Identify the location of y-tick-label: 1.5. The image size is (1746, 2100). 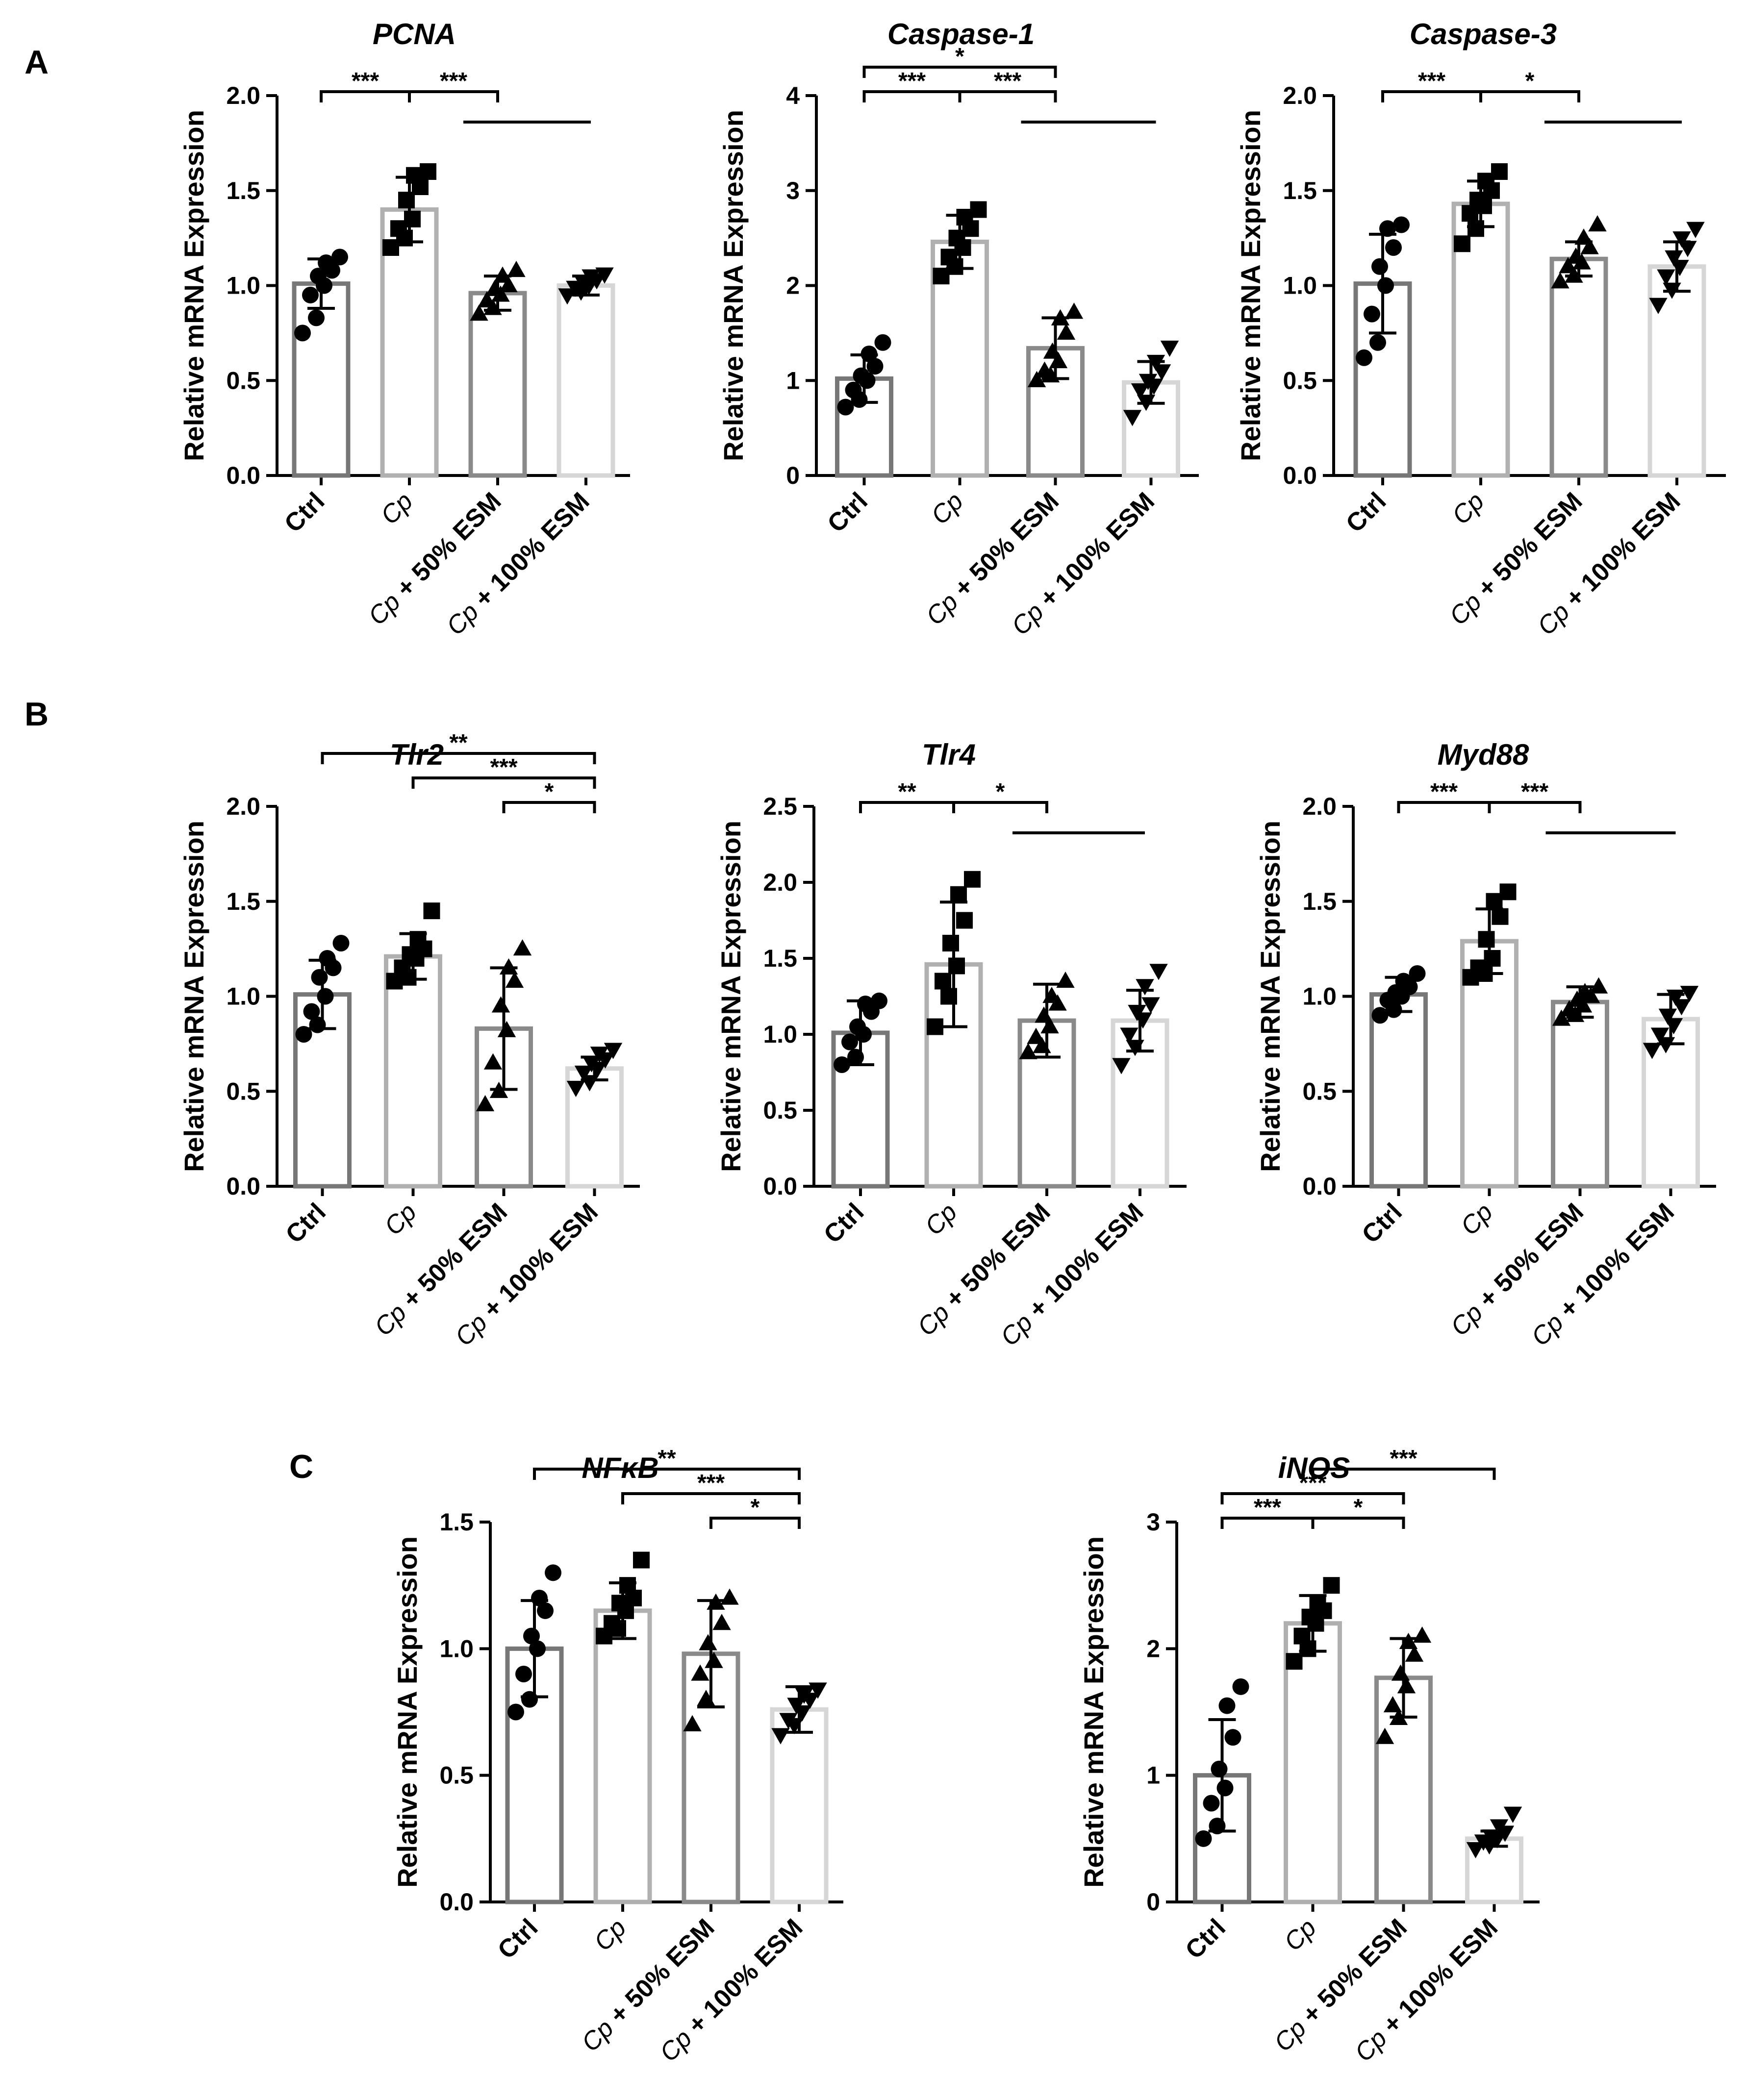
(780, 958).